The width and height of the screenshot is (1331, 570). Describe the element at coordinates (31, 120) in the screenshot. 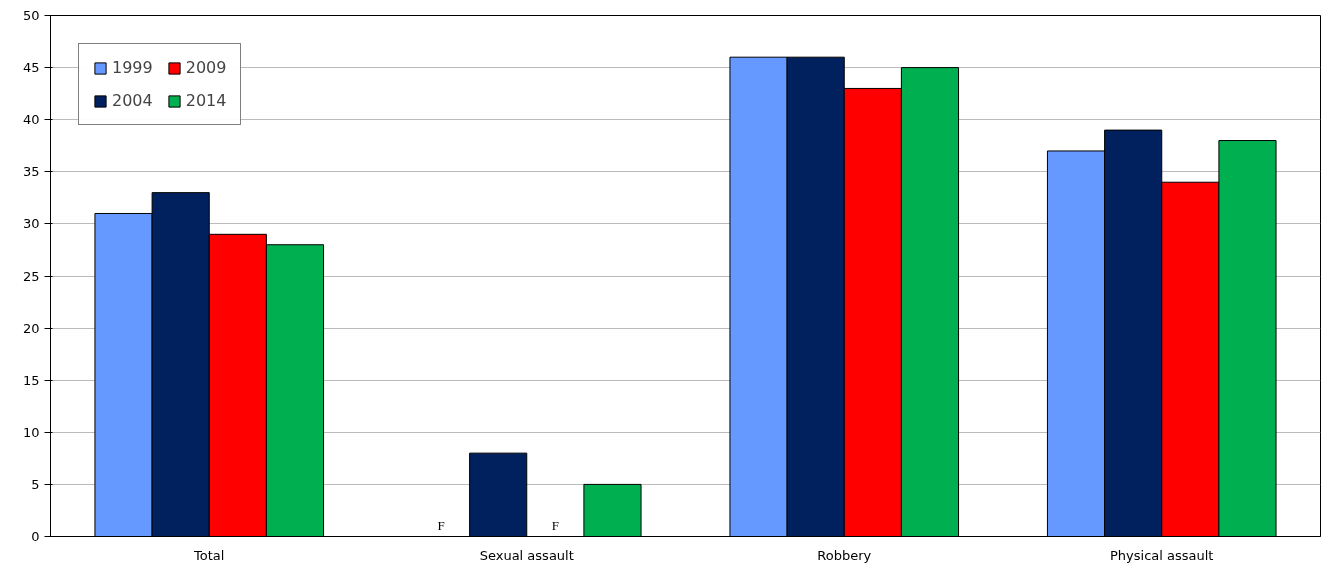

I see `y-tick-label: 40` at that location.